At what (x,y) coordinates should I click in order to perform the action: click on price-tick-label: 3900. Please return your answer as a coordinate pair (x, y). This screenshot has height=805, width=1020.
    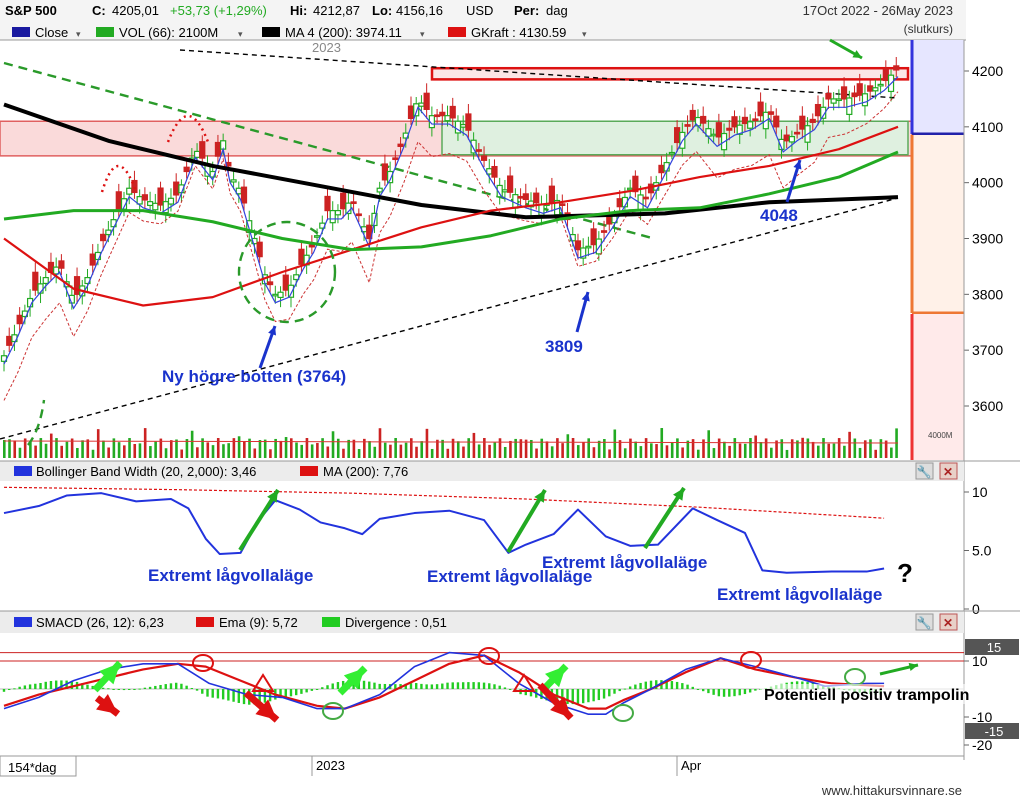
    Looking at the image, I should click on (987, 239).